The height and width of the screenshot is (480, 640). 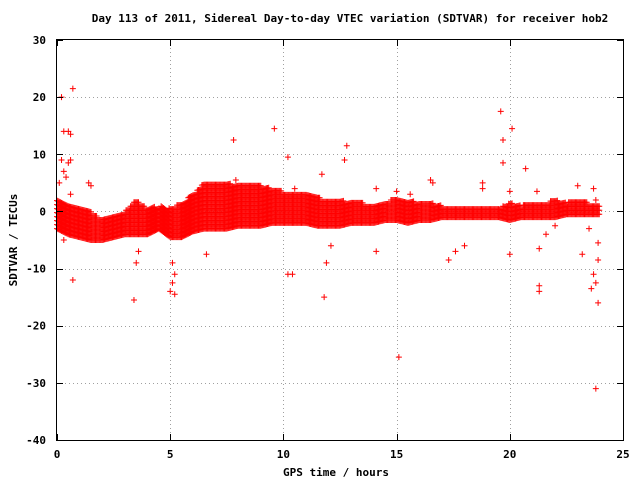 I want to click on y-tick-label: 20, so click(x=39, y=97).